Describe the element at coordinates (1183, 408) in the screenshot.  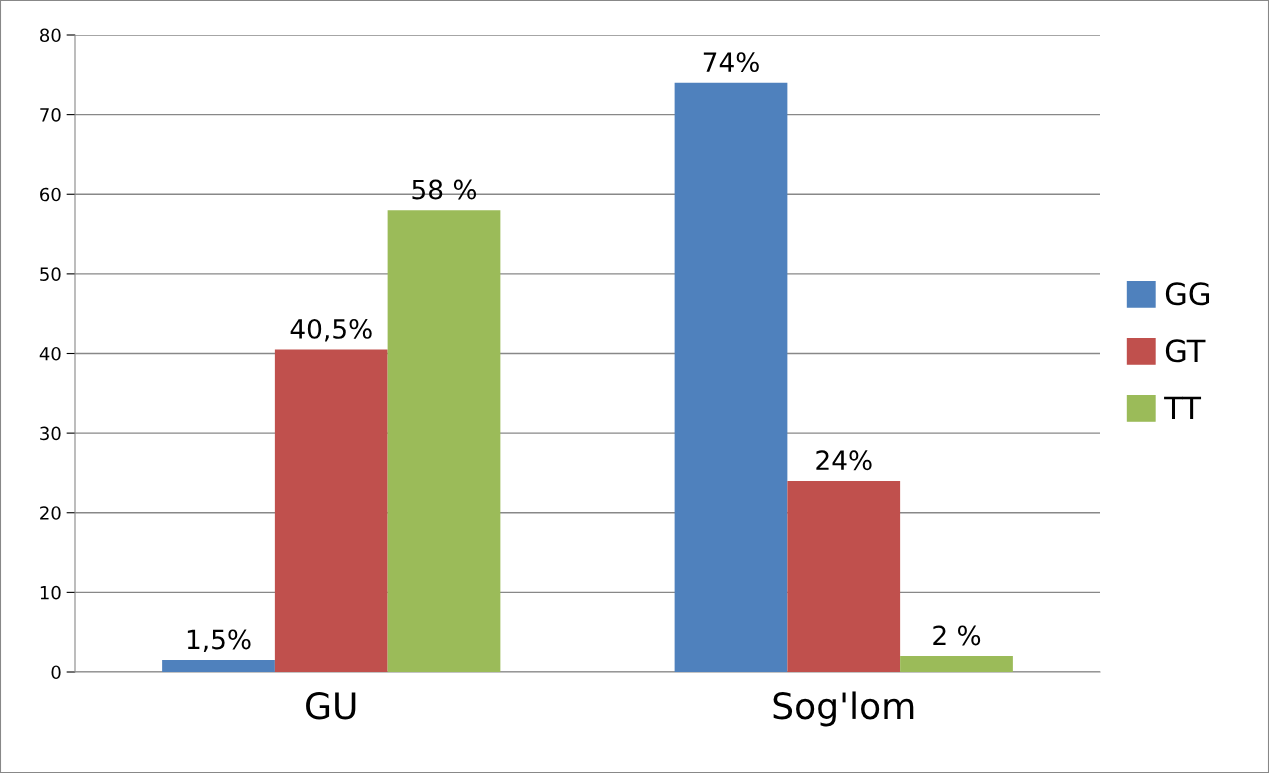
I see `legend-label: TT` at that location.